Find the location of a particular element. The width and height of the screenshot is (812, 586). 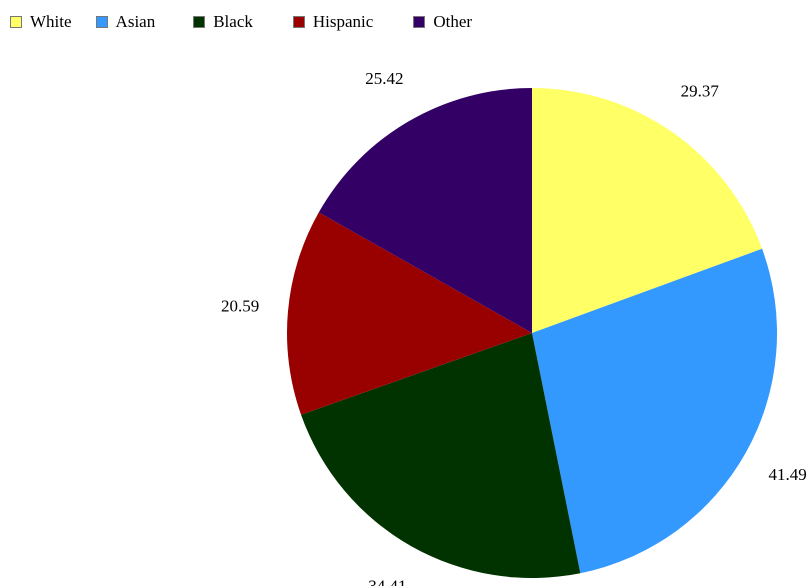

legend-label: Asian is located at coordinates (135, 21).